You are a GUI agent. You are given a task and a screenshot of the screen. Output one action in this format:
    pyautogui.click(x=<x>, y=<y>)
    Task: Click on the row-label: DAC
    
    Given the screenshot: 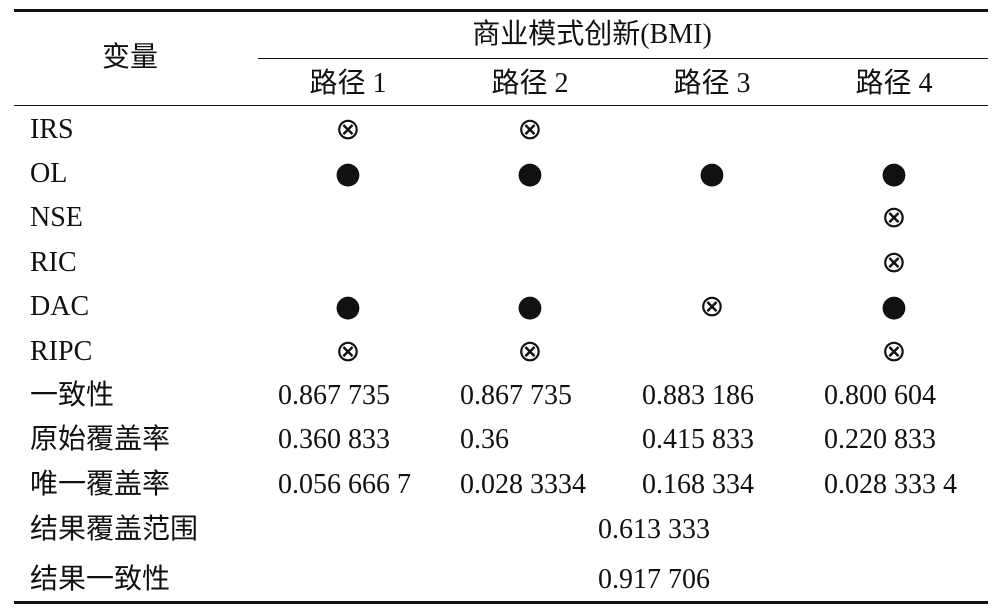 What is the action you would take?
    pyautogui.click(x=60, y=306)
    